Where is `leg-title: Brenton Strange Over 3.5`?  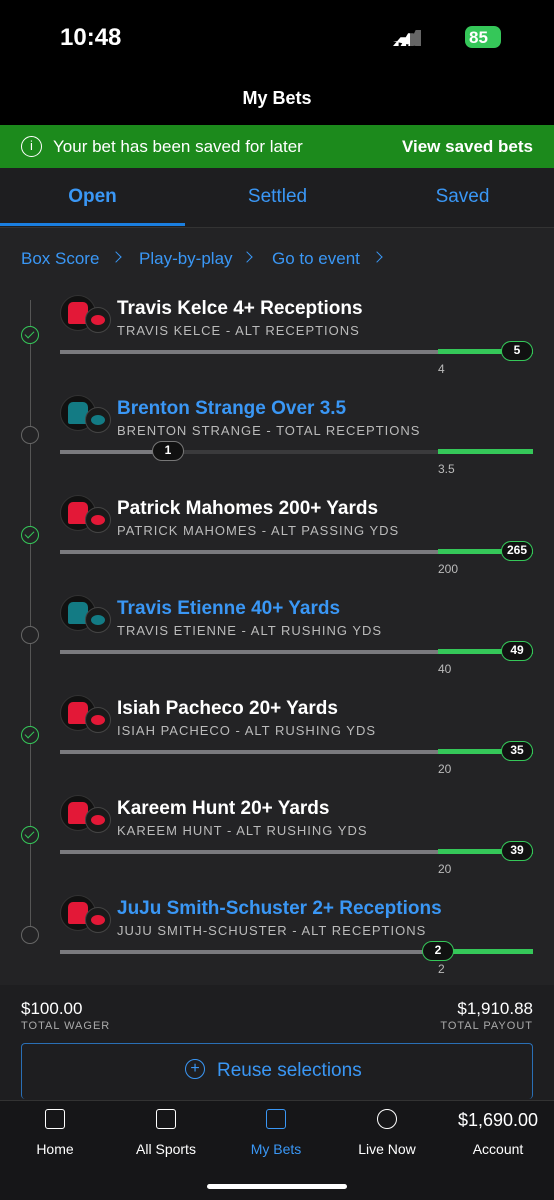 leg-title: Brenton Strange Over 3.5 is located at coordinates (232, 408).